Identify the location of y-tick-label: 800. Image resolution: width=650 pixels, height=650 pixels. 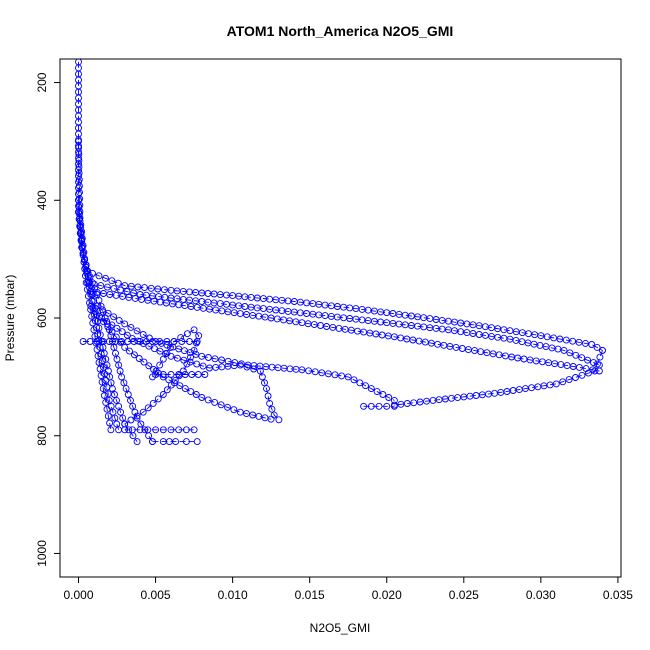
(42, 435).